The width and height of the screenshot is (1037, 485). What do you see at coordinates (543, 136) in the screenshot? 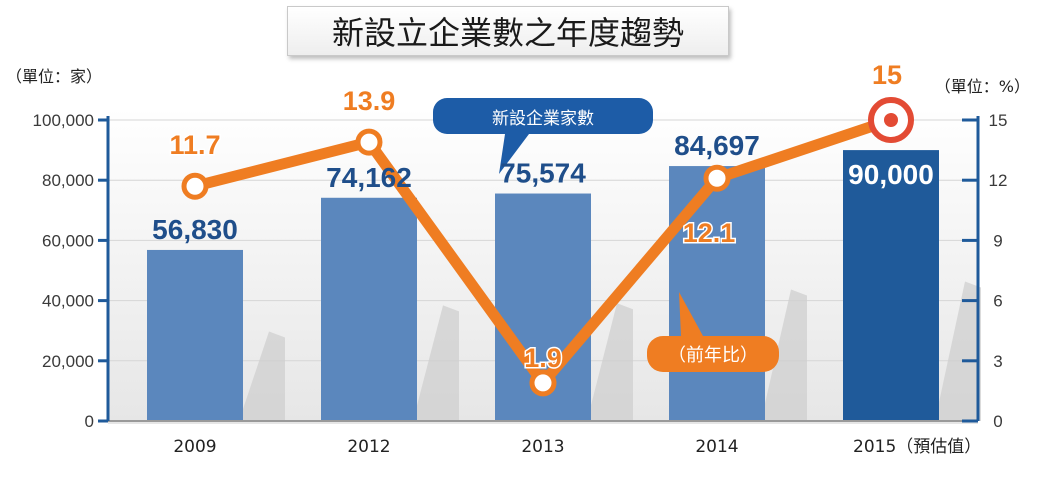
I see `bar-series-callout` at bounding box center [543, 136].